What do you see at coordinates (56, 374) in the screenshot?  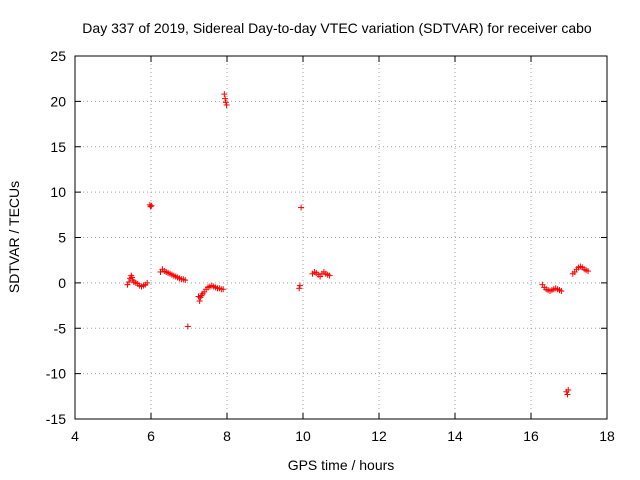 I see `y-tick-label: -10` at bounding box center [56, 374].